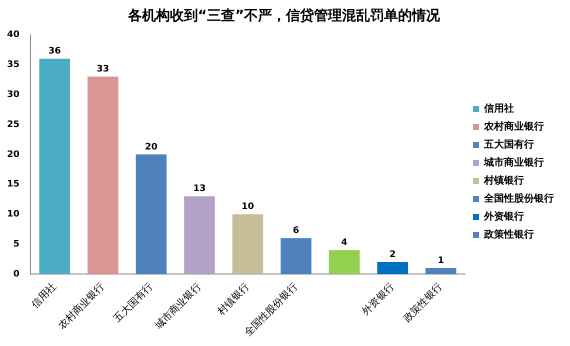  What do you see at coordinates (498, 108) in the screenshot?
I see `legend-label: 信用社` at bounding box center [498, 108].